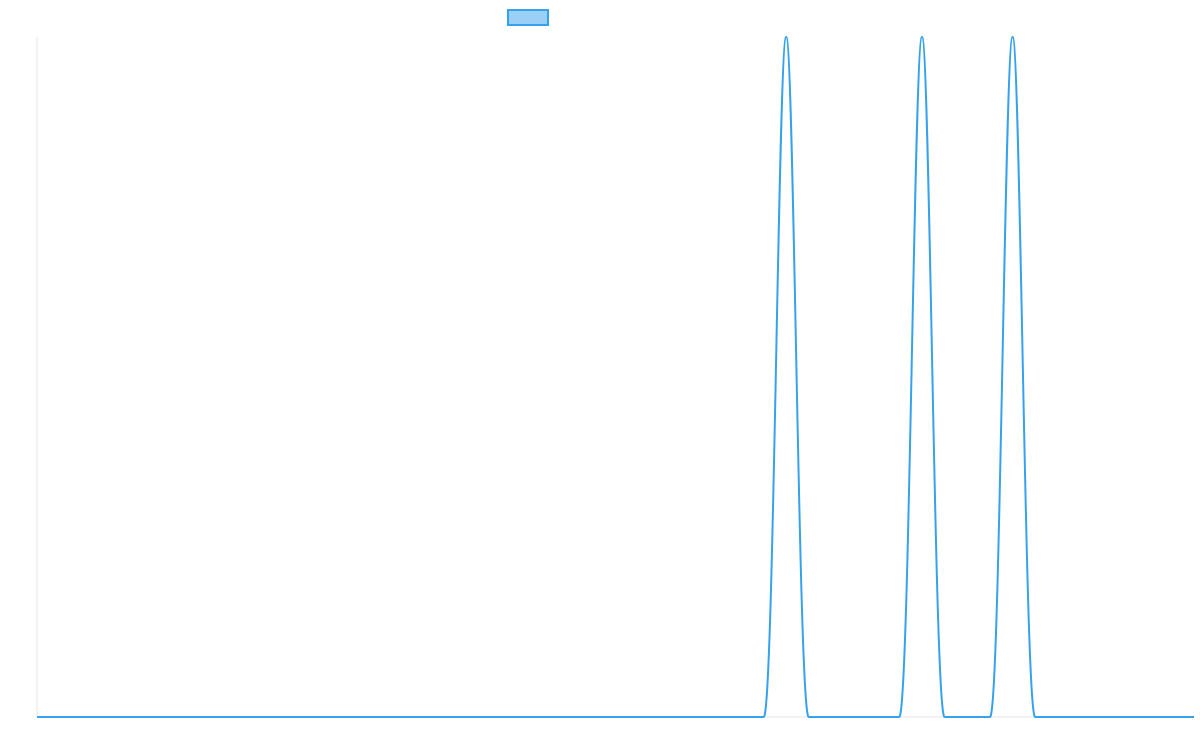 This screenshot has height=750, width=1200. I want to click on legend, so click(528, 17).